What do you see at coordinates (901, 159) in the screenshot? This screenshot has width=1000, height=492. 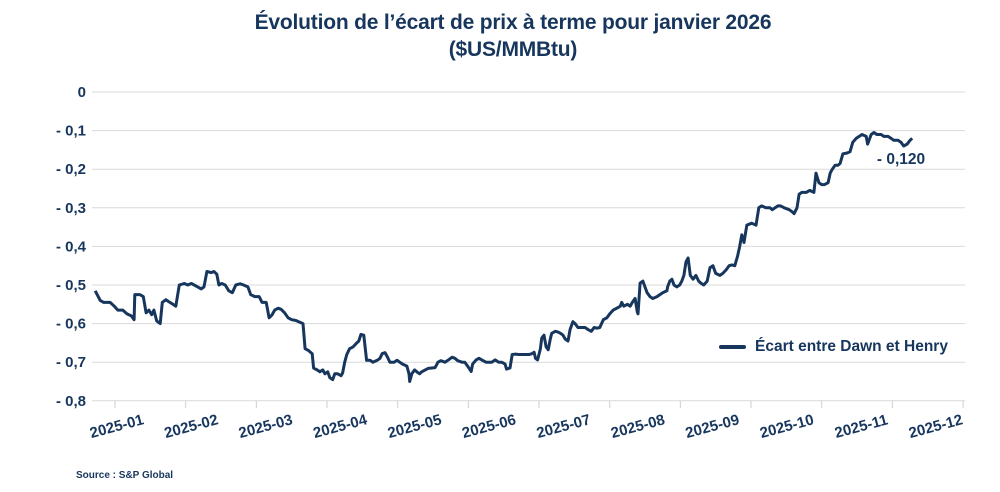 I see `last-value-annotation: - 0,120` at bounding box center [901, 159].